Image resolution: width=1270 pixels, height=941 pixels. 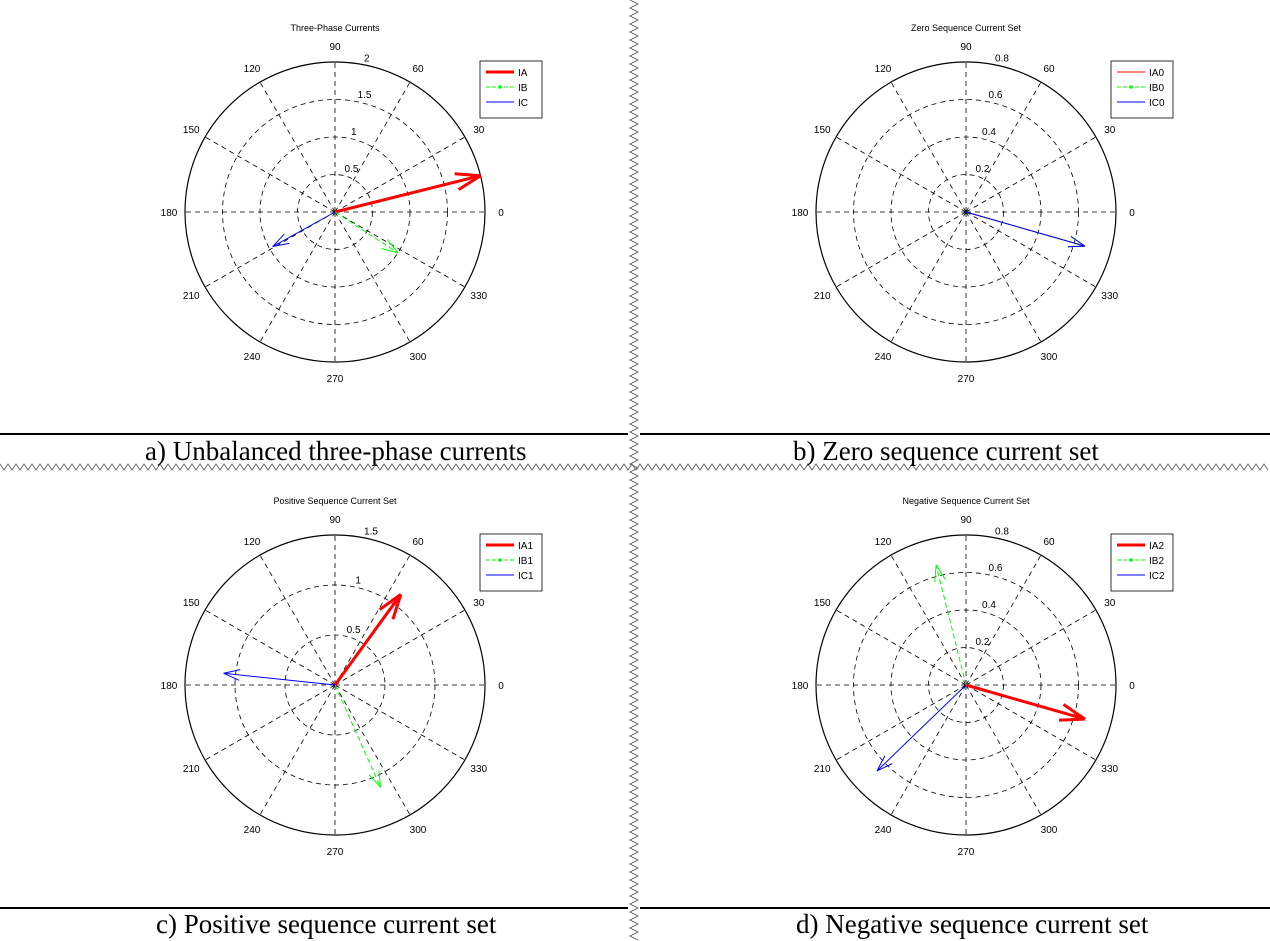 I want to click on legend: IA2 IB2 IC2, so click(x=1142, y=562).